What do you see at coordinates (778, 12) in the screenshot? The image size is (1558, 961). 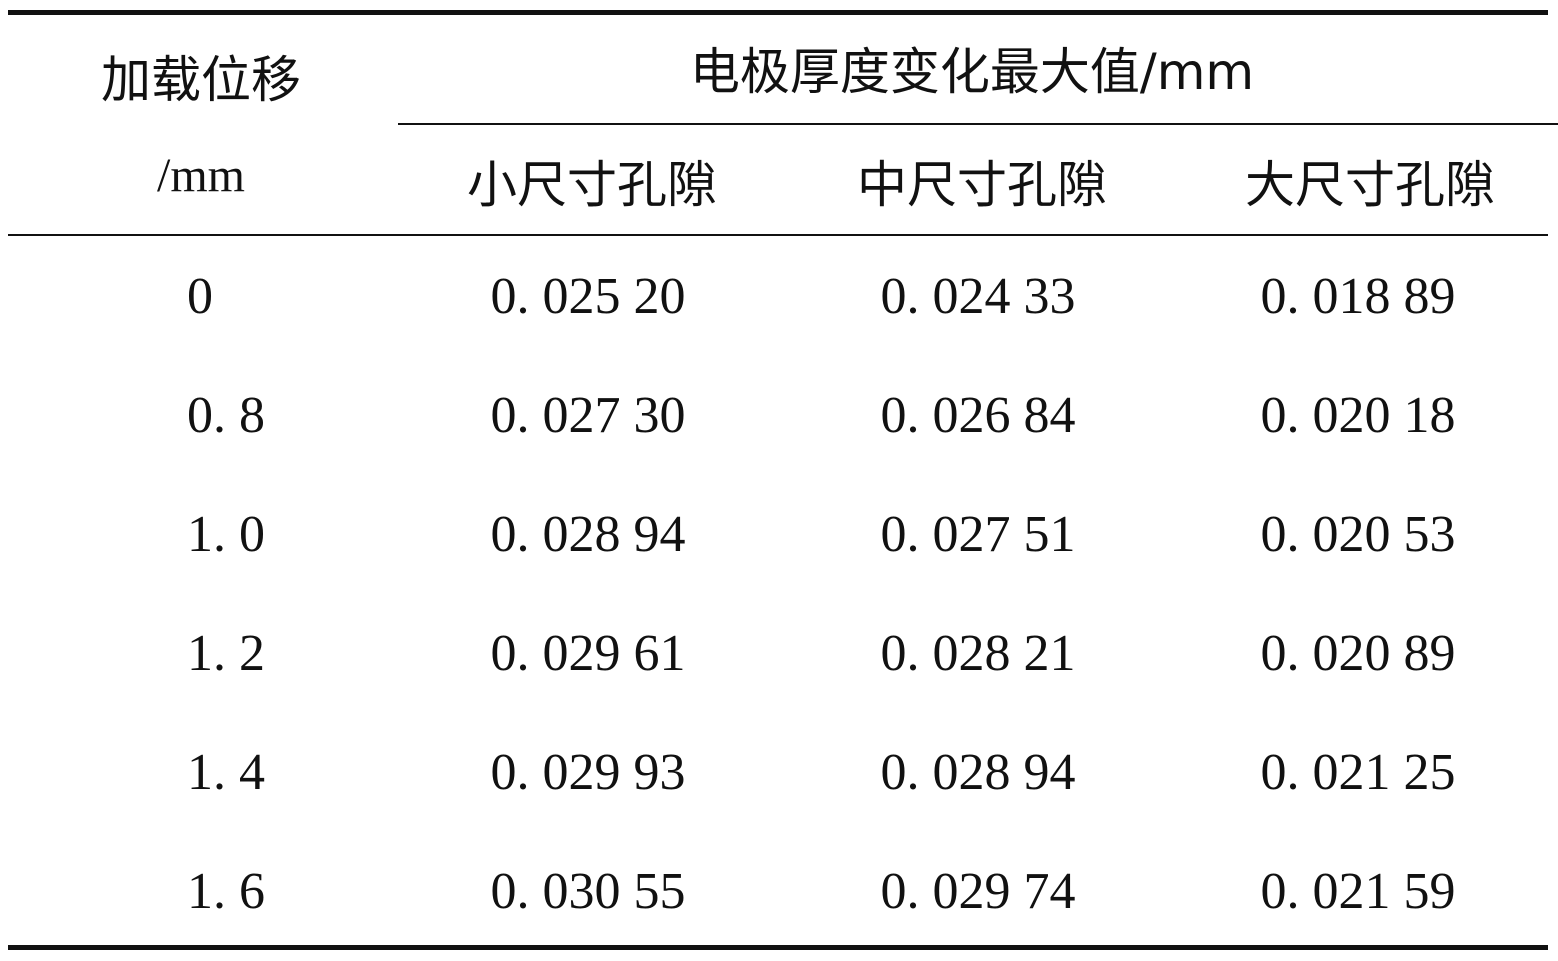 I see `top-rule` at bounding box center [778, 12].